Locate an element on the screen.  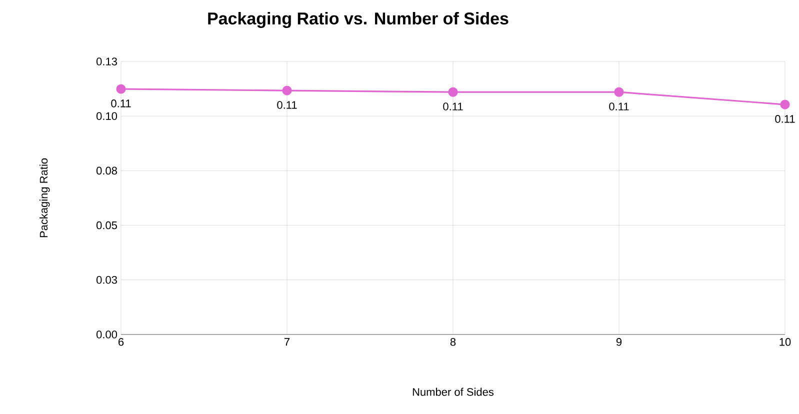
y-tick-label: 0.08 is located at coordinates (106, 170).